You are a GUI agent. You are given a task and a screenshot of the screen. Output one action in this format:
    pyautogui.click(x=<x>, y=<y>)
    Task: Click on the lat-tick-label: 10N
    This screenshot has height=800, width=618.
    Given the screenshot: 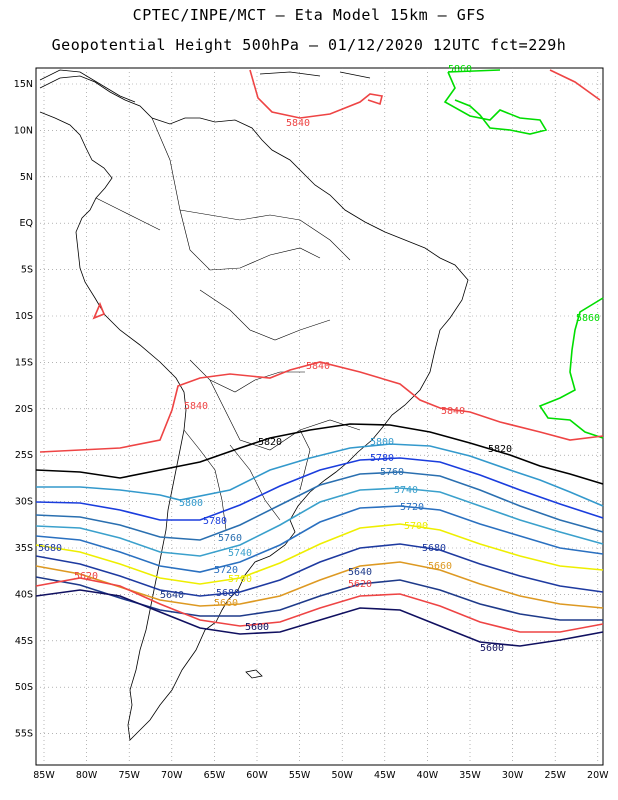 What is the action you would take?
    pyautogui.click(x=23, y=130)
    